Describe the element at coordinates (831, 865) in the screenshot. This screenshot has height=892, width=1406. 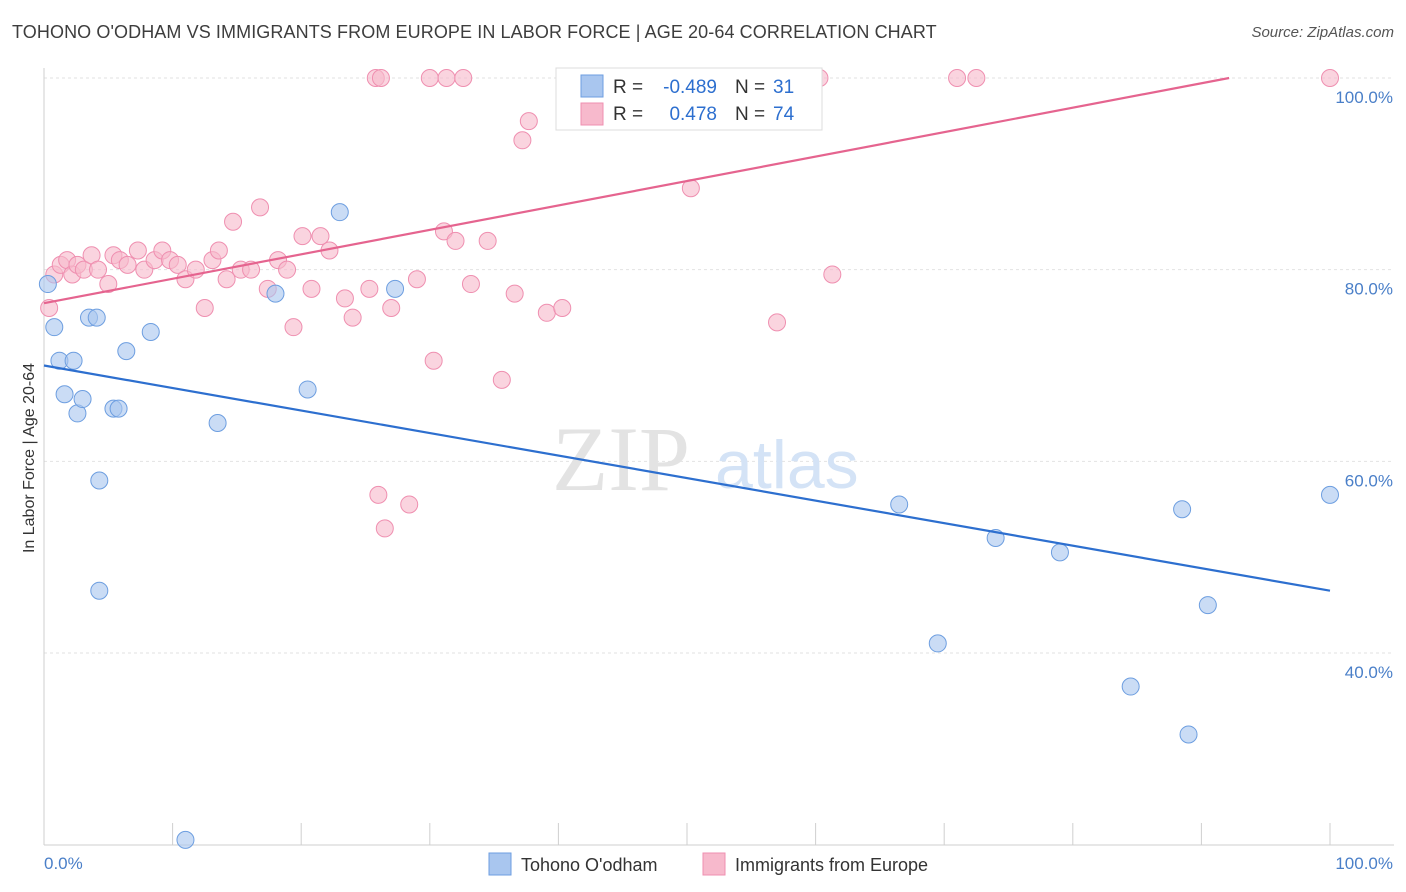
I see `legend-label-europe: Immigrants from Europe` at that location.